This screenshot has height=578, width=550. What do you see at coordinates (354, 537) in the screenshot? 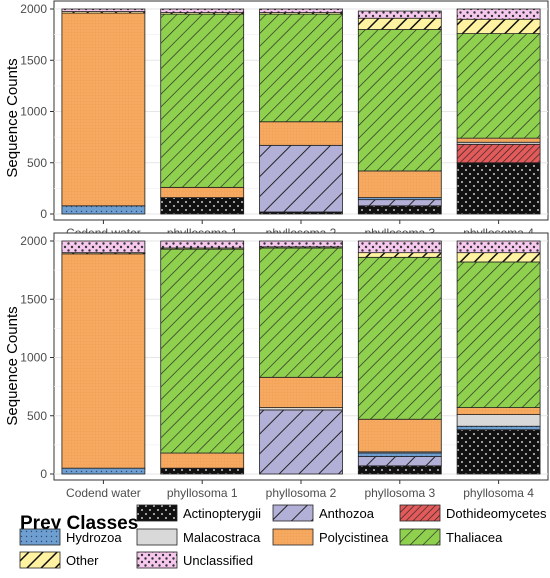
I see `legend-label-polycistinea: Polycistinea` at bounding box center [354, 537].